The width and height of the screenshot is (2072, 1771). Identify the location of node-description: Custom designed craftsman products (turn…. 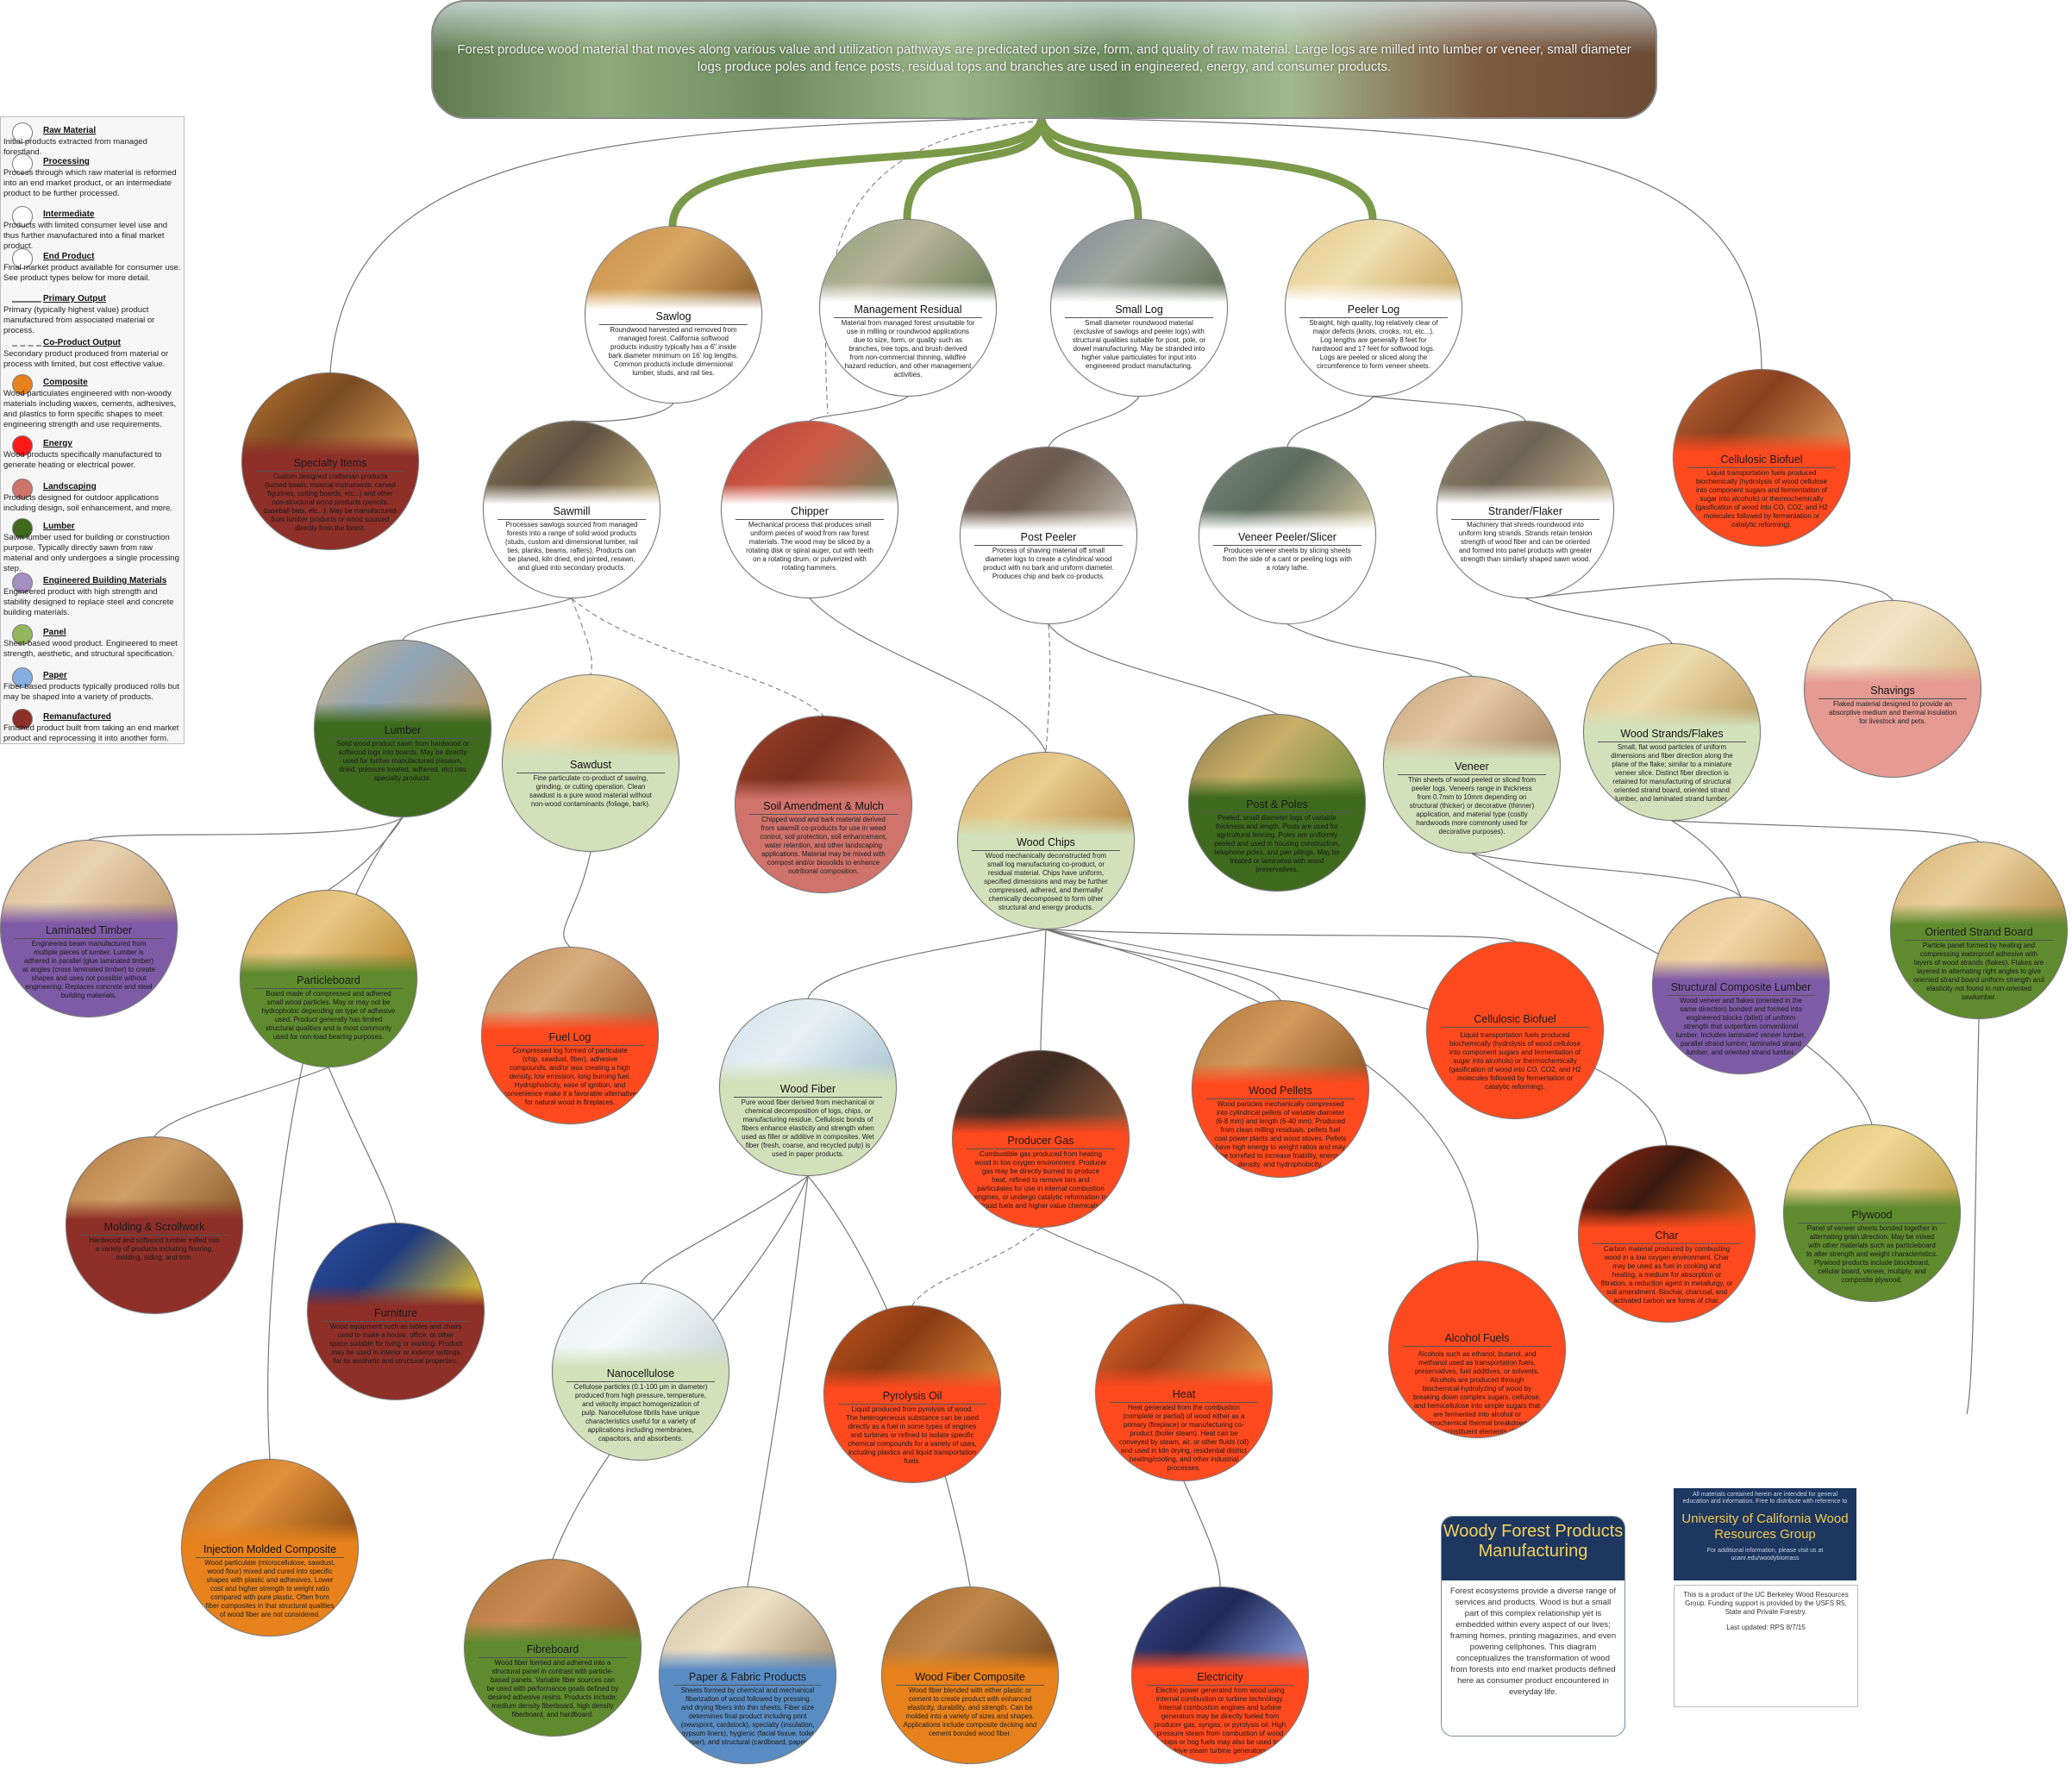
(330, 502).